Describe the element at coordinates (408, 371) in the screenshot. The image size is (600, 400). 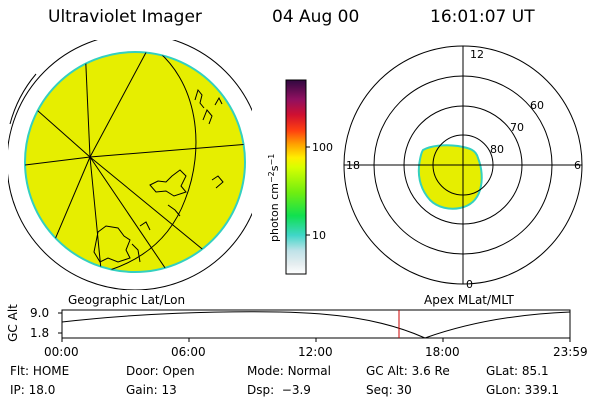
I see `status-gc-alt: GC Alt: 3.6 Re` at that location.